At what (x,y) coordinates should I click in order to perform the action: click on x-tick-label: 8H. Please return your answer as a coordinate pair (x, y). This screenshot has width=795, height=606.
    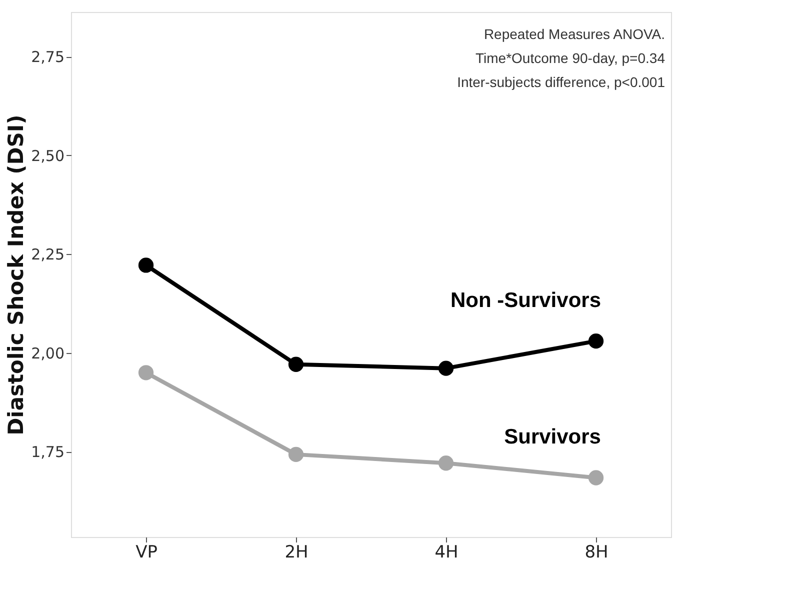
    Looking at the image, I should click on (596, 552).